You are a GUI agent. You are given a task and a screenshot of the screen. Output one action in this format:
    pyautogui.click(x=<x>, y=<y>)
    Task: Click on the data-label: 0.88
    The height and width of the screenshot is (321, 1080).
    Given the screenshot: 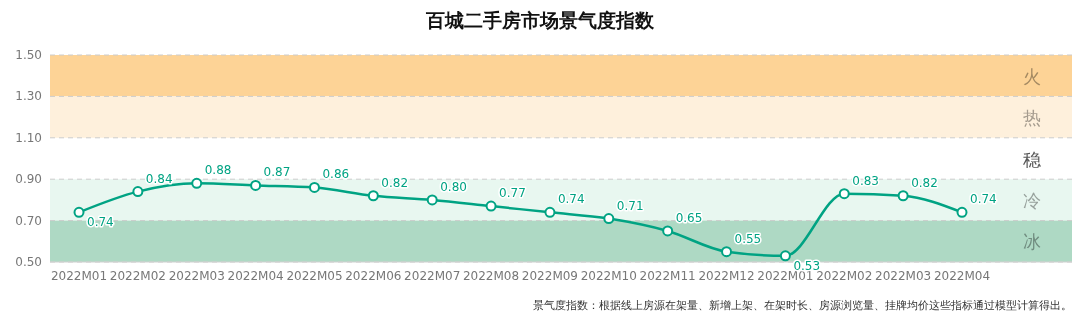 What is the action you would take?
    pyautogui.click(x=218, y=170)
    